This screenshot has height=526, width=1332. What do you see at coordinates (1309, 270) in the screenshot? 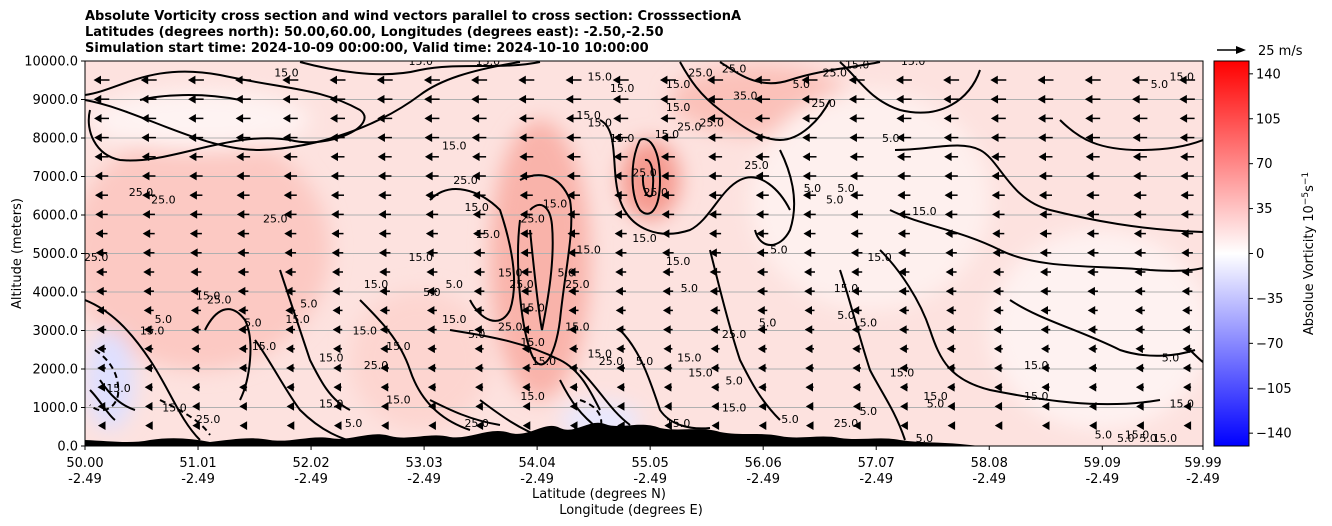
I see `colorbar-label-text: Absolue Vorticity 10` at bounding box center [1309, 270].